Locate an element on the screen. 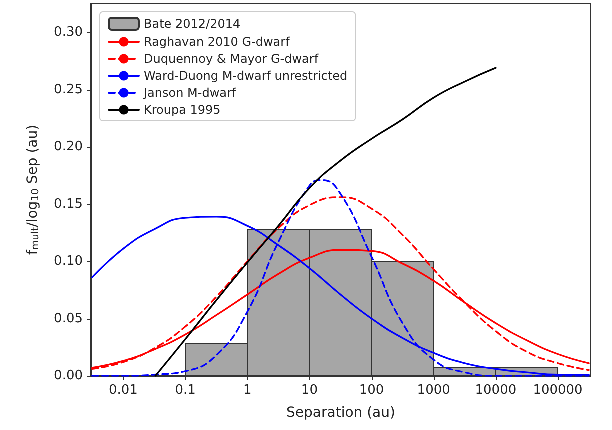  y-tick-label: 0.30 is located at coordinates (68, 32).